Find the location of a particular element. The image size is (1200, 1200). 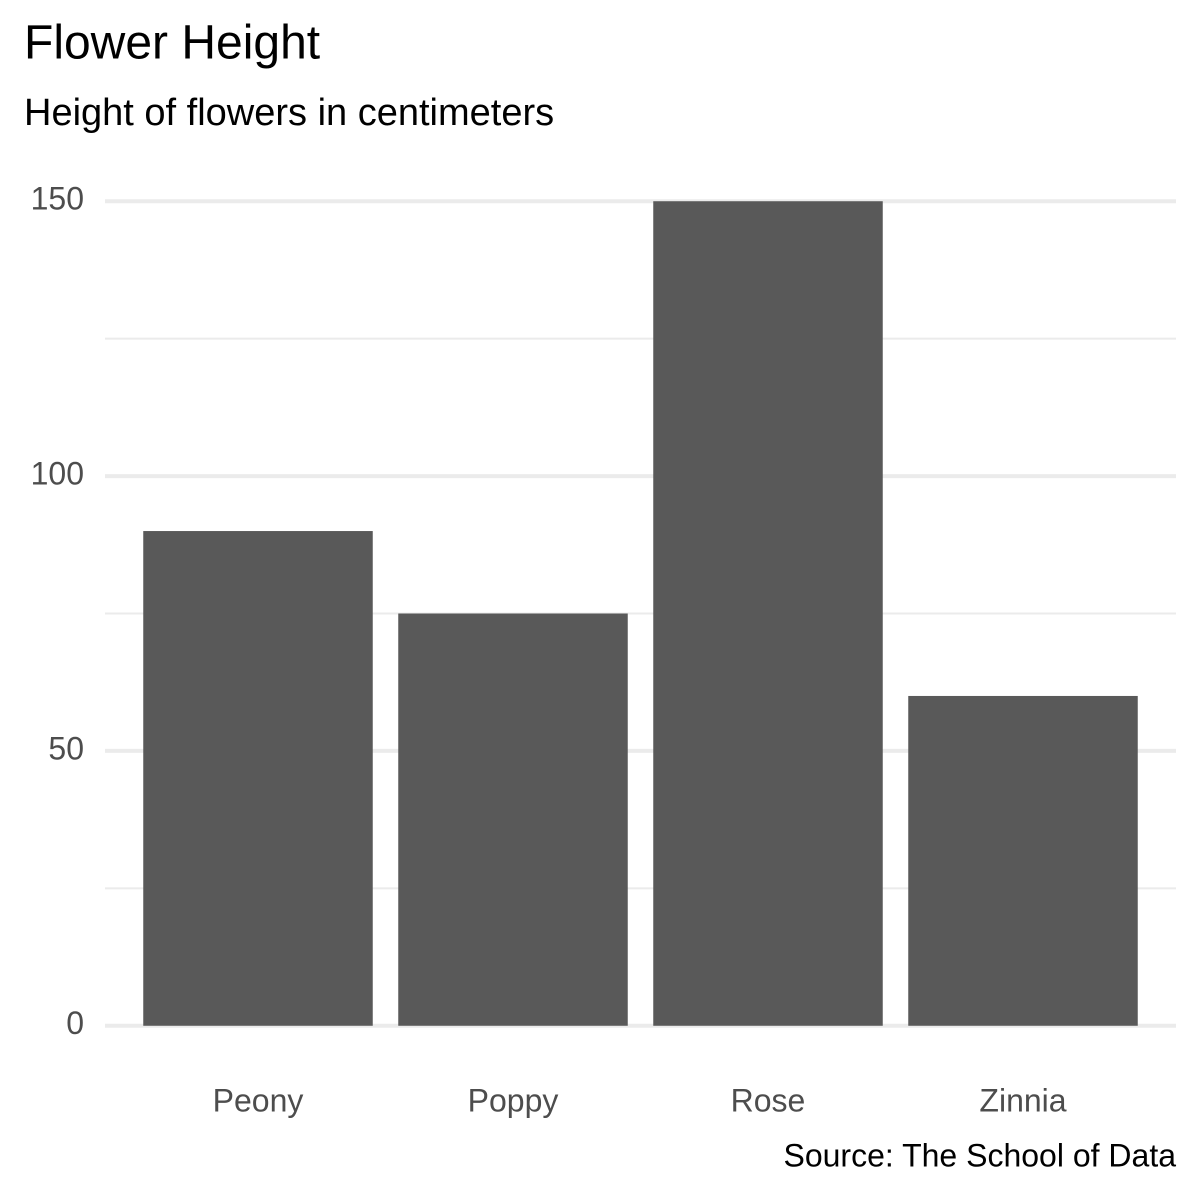

chart-title: Flower Height is located at coordinates (172, 43).